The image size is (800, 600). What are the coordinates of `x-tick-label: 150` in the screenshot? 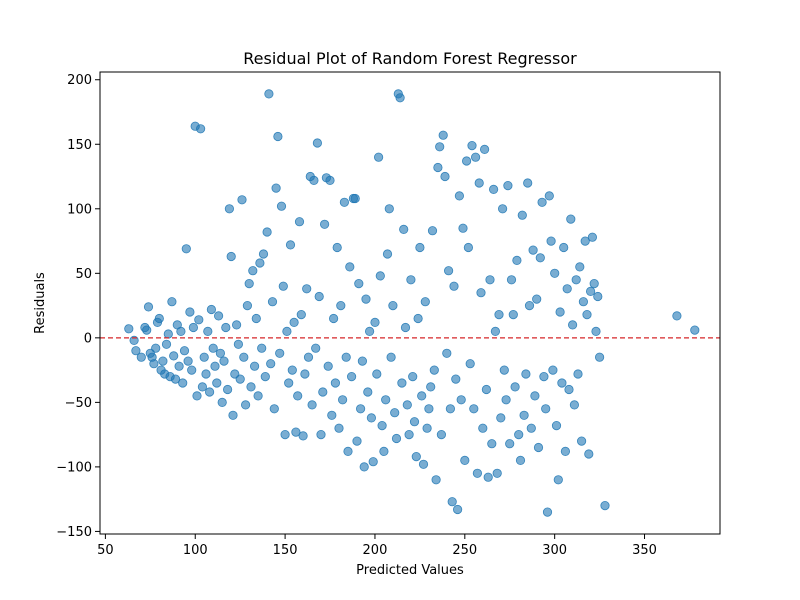 It's located at (285, 550).